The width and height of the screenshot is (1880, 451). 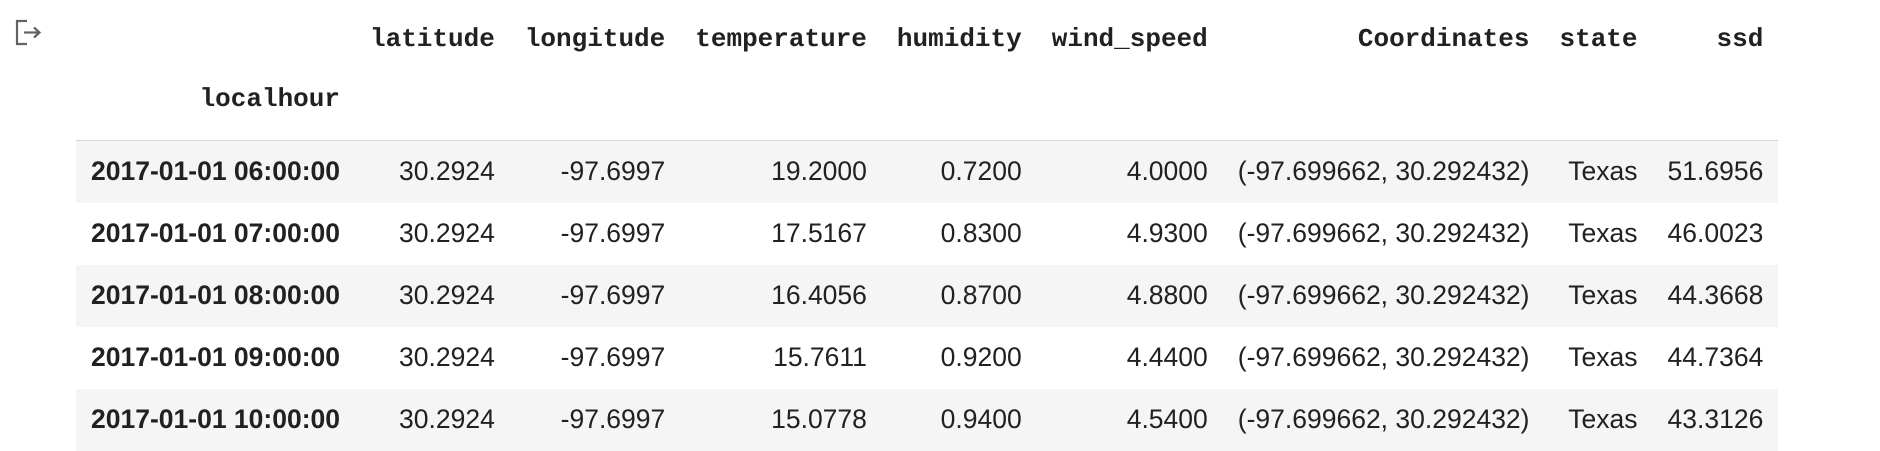 What do you see at coordinates (981, 419) in the screenshot?
I see `table-cell: 0.9400` at bounding box center [981, 419].